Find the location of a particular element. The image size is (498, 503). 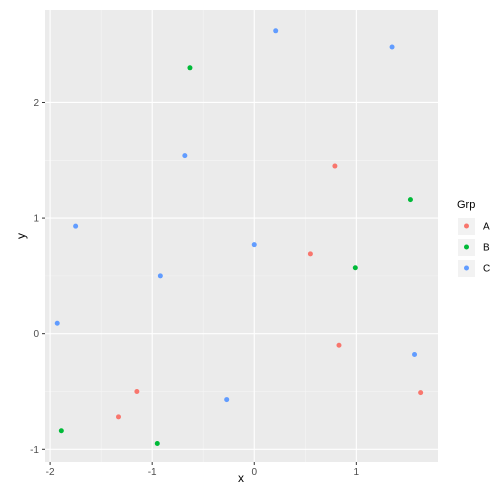

y-axis-title: y is located at coordinates (21, 236).